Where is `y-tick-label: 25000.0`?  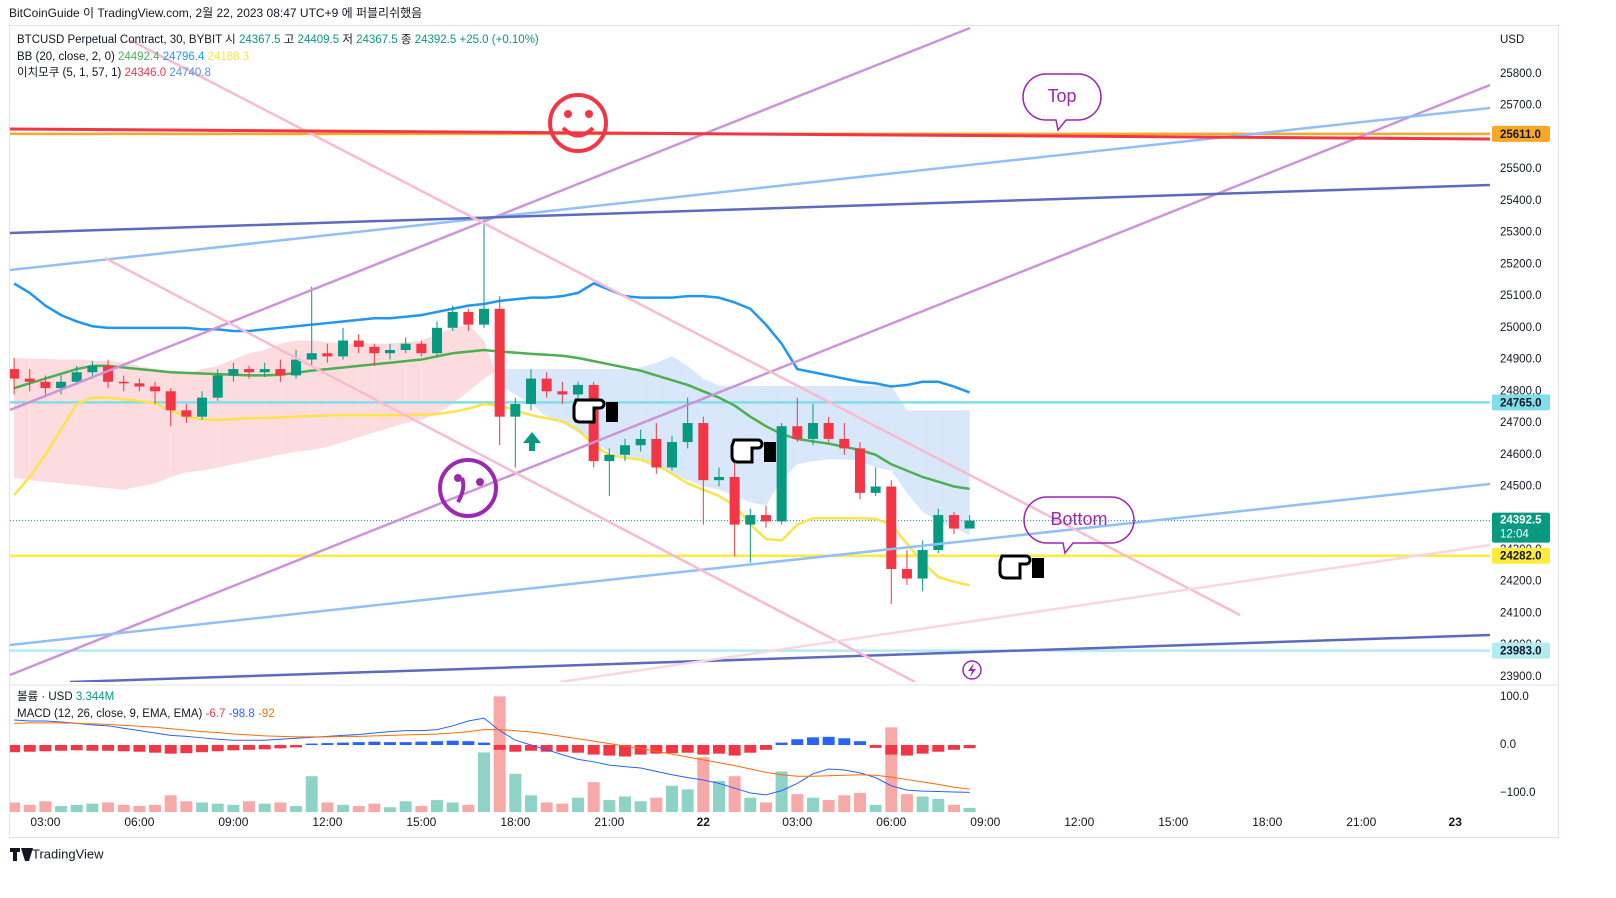
y-tick-label: 25000.0 is located at coordinates (1521, 328).